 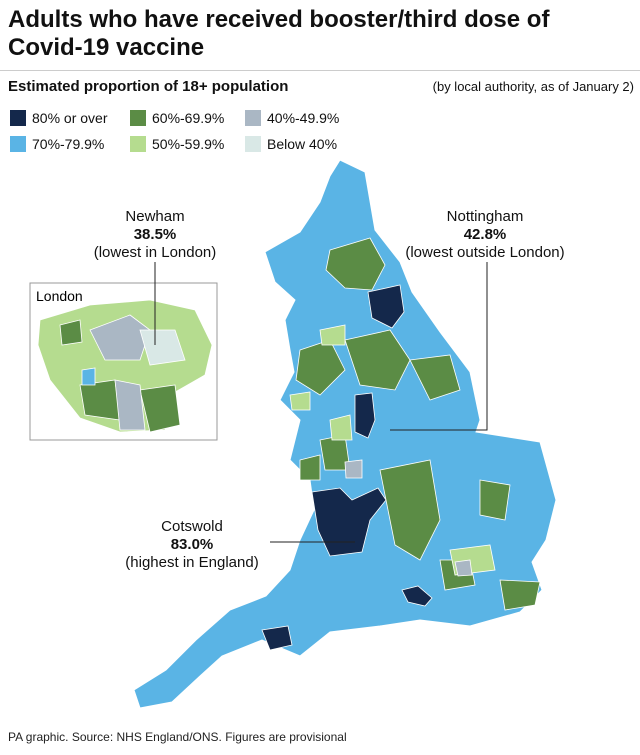 I want to click on legend-label: 40%-49.9%, so click(x=303, y=118).